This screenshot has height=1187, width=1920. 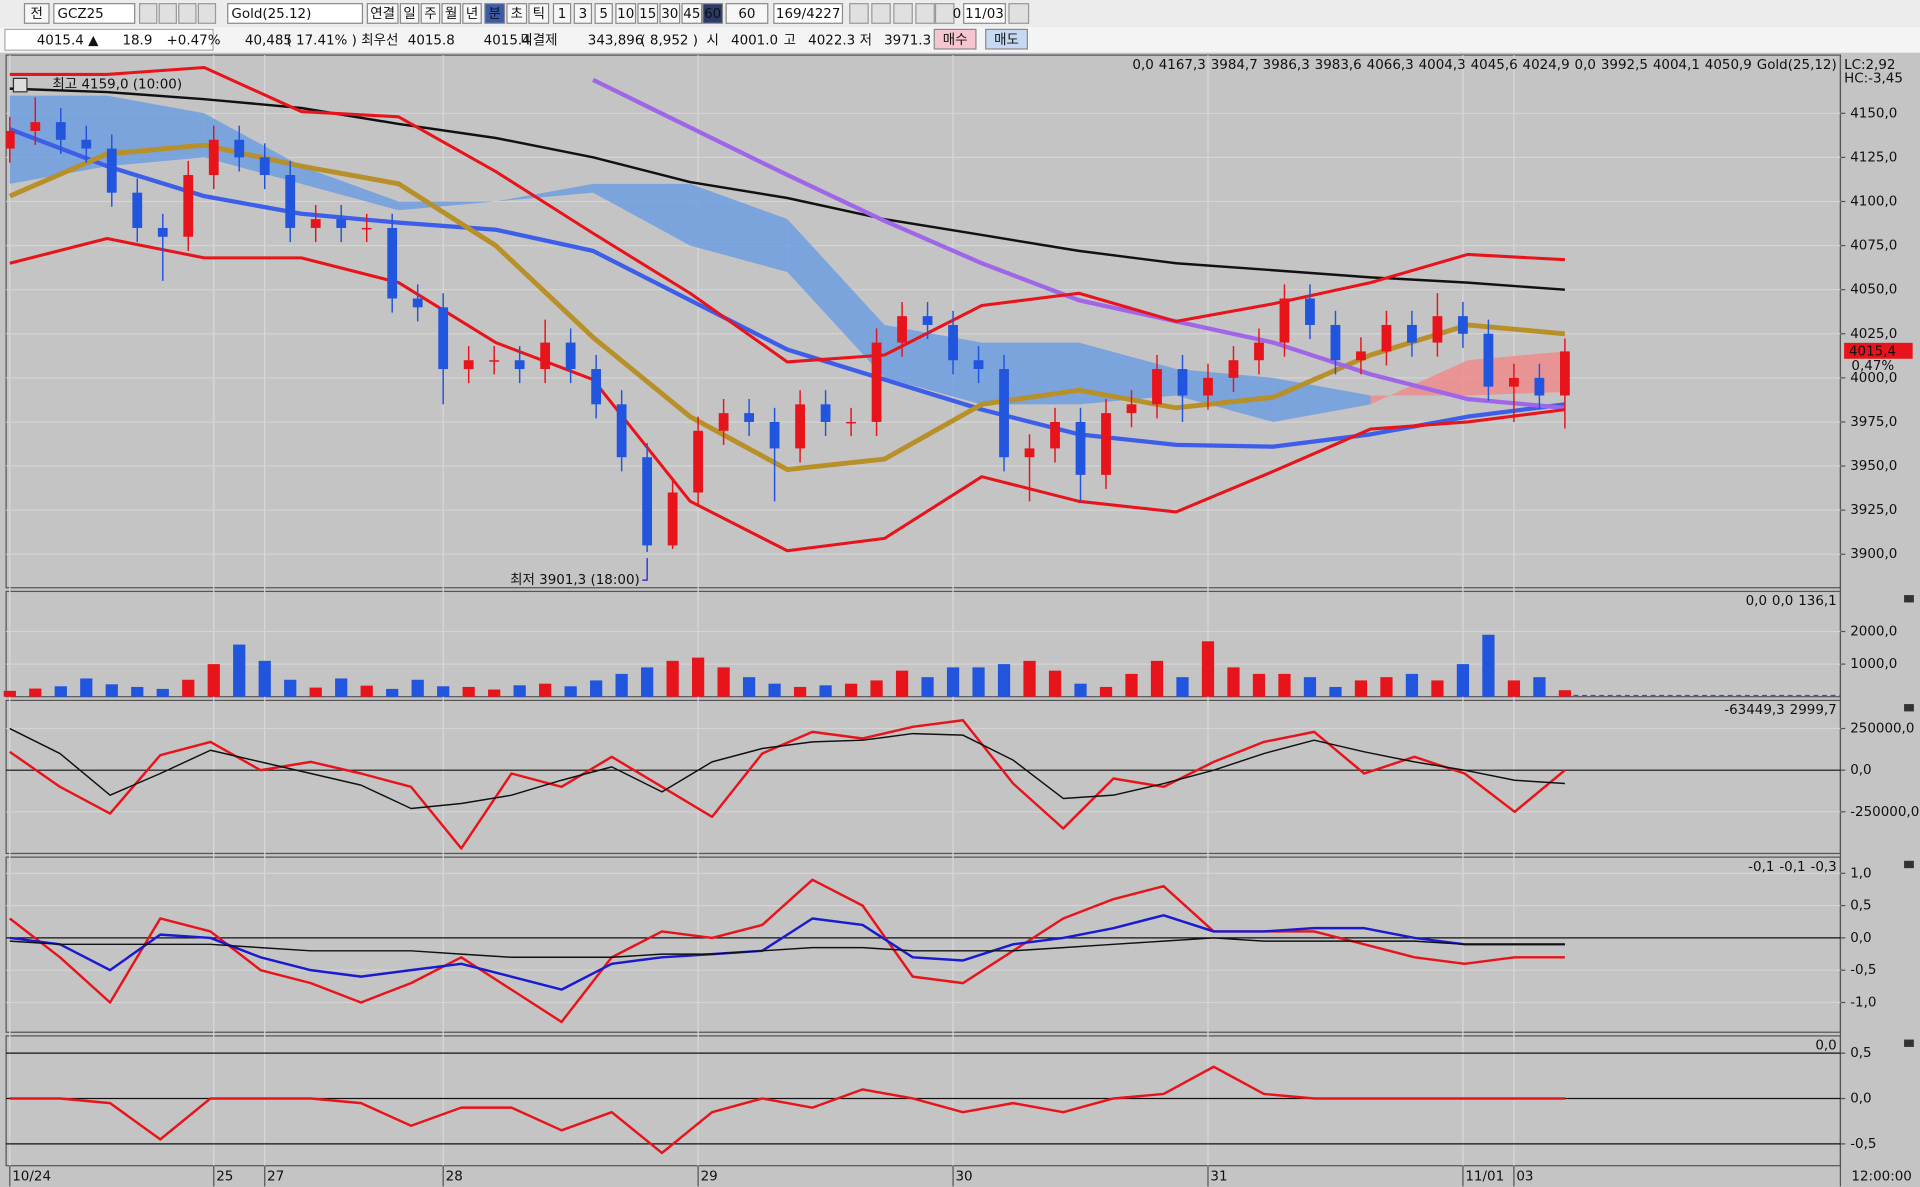 What do you see at coordinates (1142, 65) in the screenshot?
I see `indicator-value: 0,0` at bounding box center [1142, 65].